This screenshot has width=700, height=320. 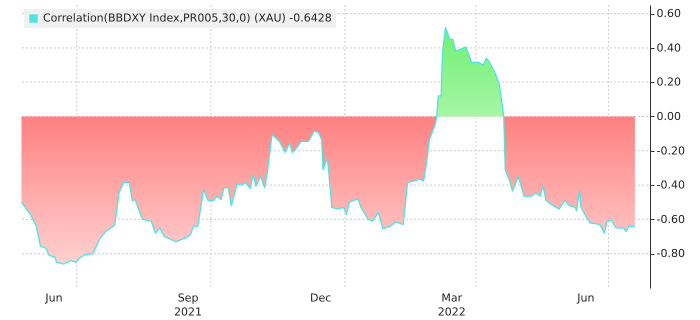 What do you see at coordinates (188, 305) in the screenshot?
I see `x-tick-label: Sep 2021` at bounding box center [188, 305].